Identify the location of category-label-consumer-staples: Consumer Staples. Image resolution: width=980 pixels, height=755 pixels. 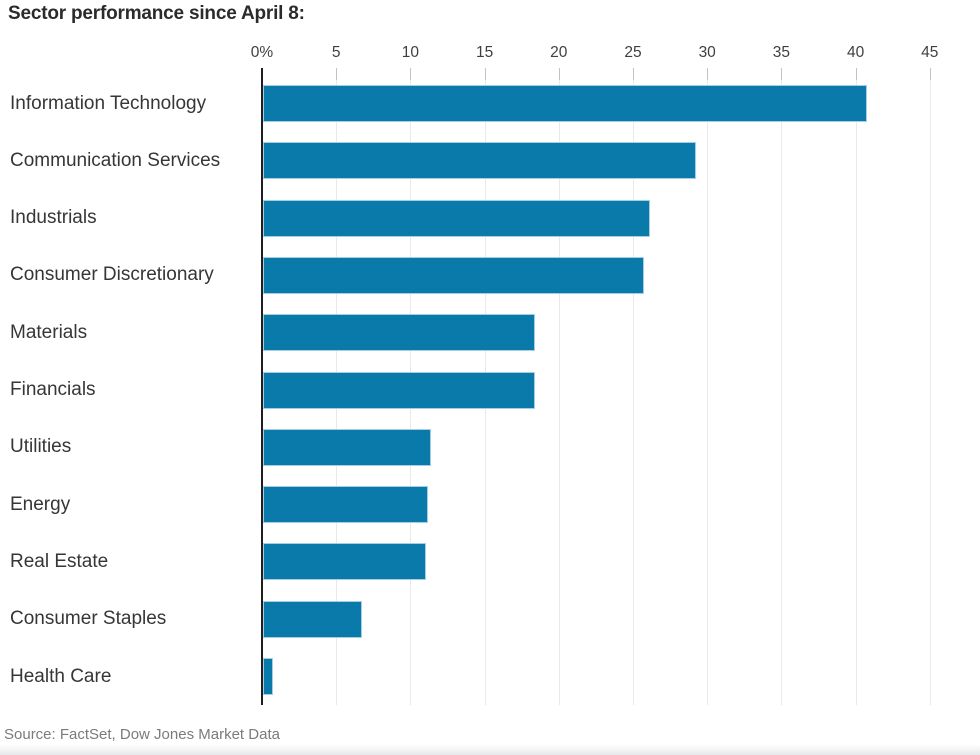
(88, 618).